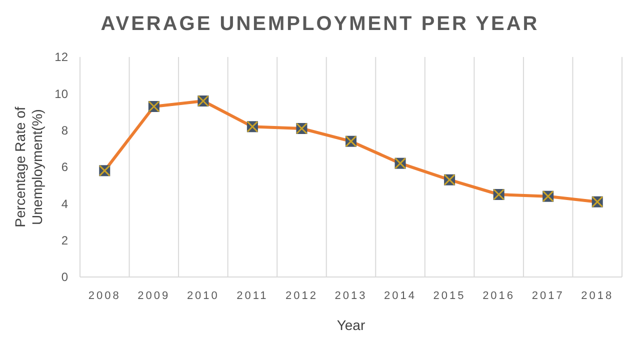  What do you see at coordinates (154, 296) in the screenshot?
I see `x-tick-label: 2009` at bounding box center [154, 296].